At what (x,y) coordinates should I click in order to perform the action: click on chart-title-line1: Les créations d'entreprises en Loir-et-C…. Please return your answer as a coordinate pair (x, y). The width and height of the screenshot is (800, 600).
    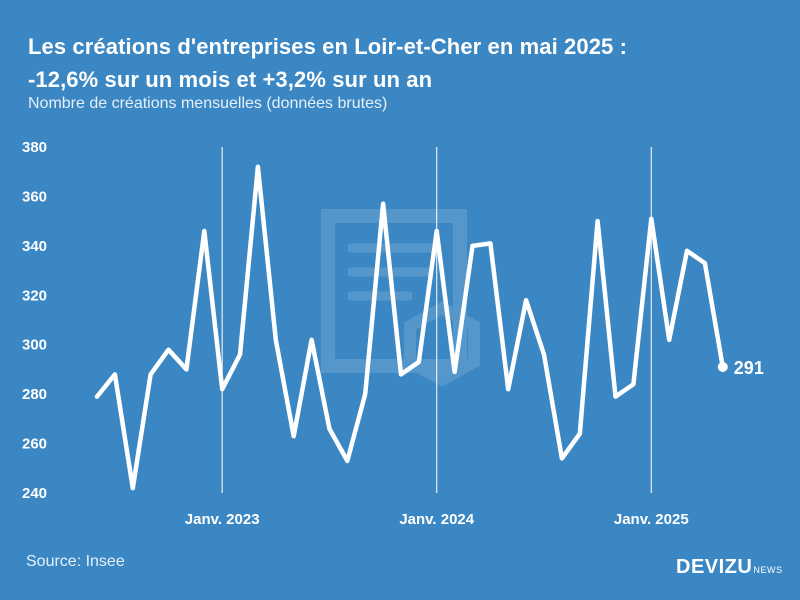
    Looking at the image, I should click on (328, 46).